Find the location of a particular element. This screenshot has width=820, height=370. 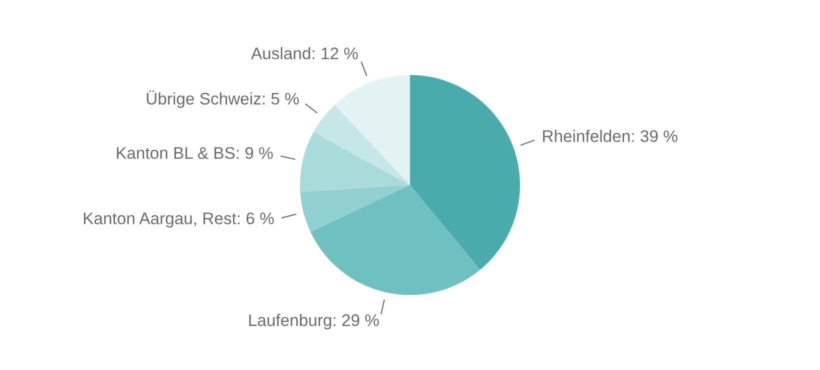

slice-label: Übrige Schweiz: 5 % is located at coordinates (222, 99).